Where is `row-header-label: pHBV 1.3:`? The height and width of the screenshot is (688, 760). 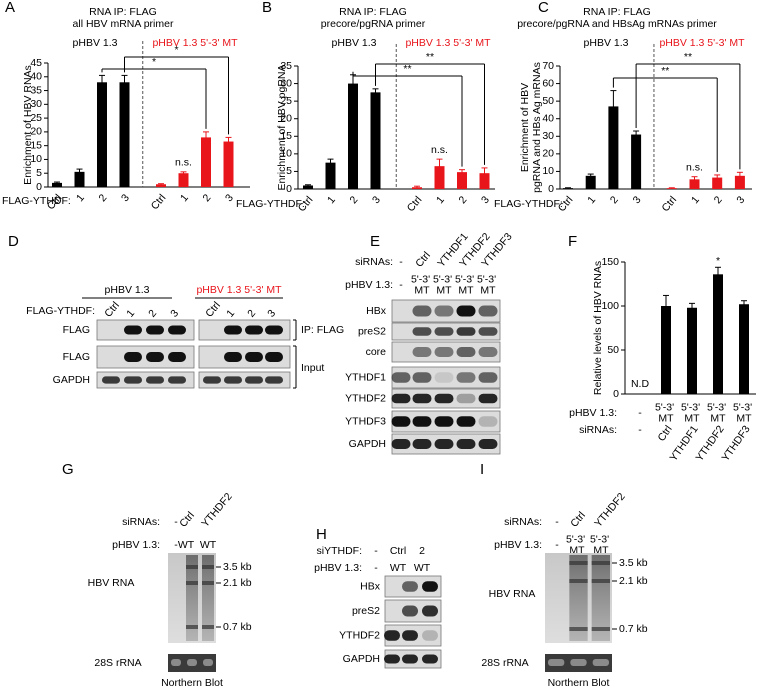 row-header-label: pHBV 1.3: is located at coordinates (518, 545).